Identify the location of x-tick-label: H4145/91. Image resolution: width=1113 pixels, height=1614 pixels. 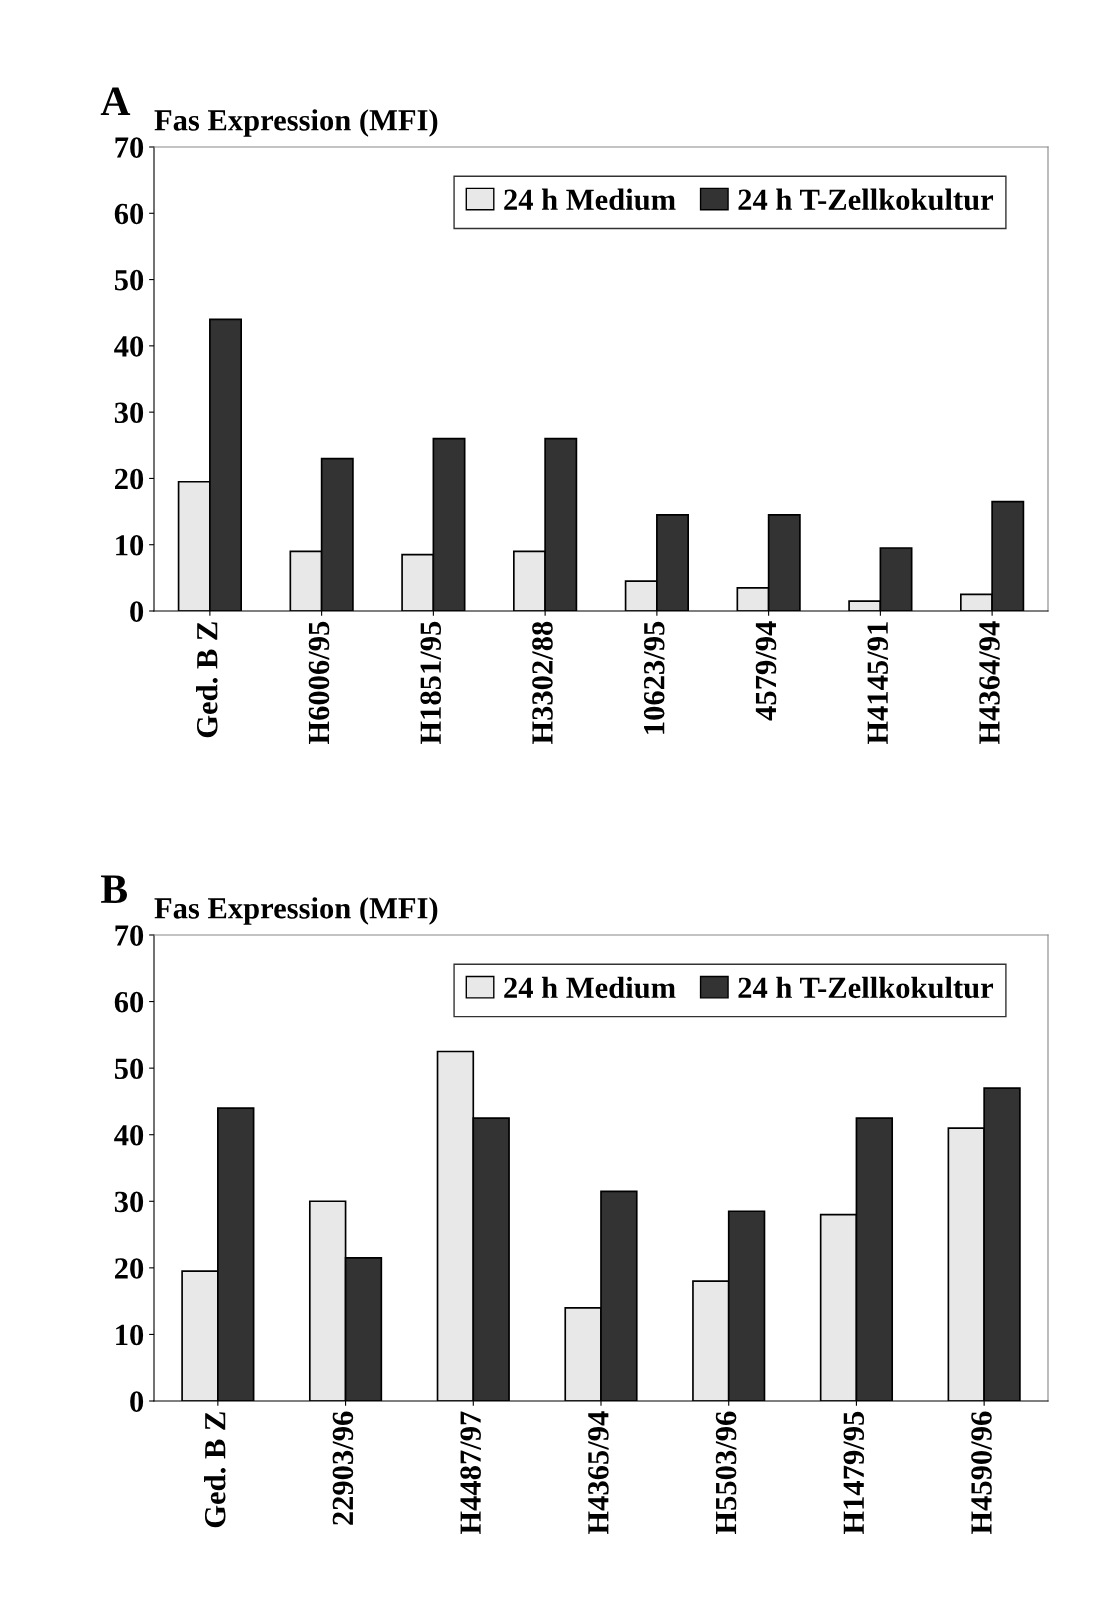
(878, 683).